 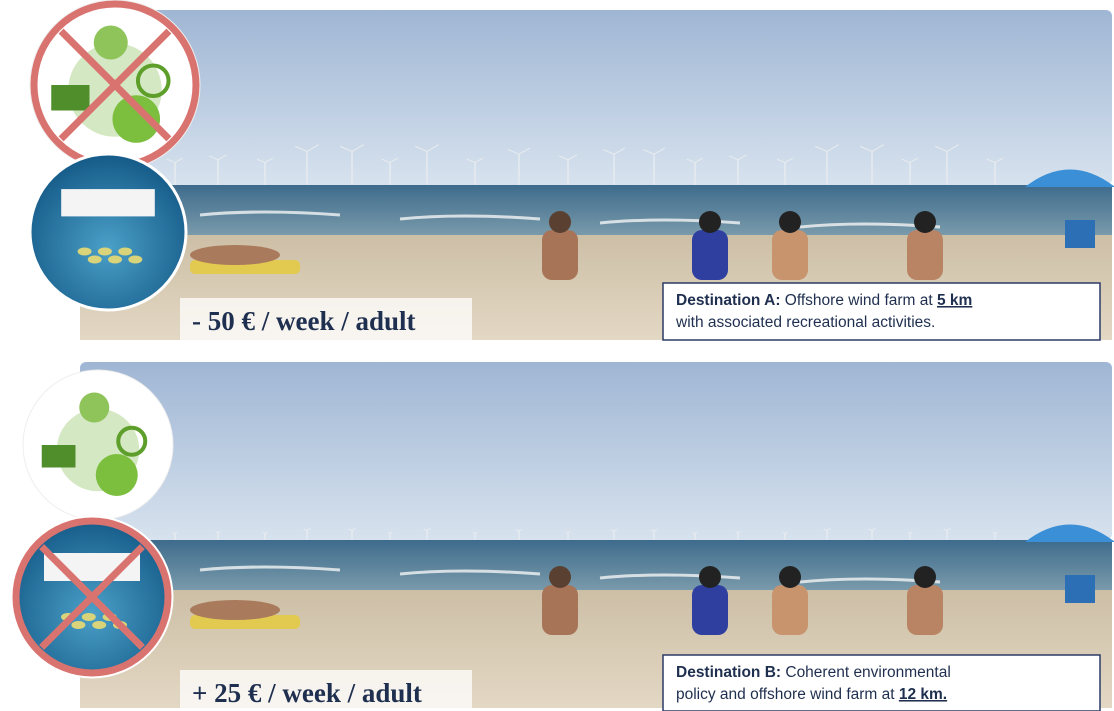 I want to click on caption: Destination B: Coherent environmental, so click(x=813, y=672).